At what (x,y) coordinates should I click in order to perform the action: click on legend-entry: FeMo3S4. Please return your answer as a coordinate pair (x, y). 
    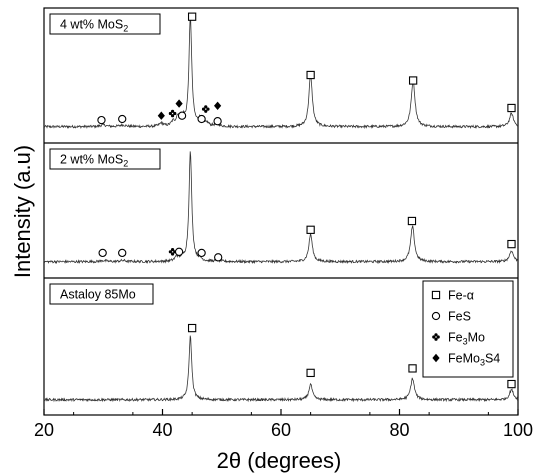
    Looking at the image, I should click on (474, 360).